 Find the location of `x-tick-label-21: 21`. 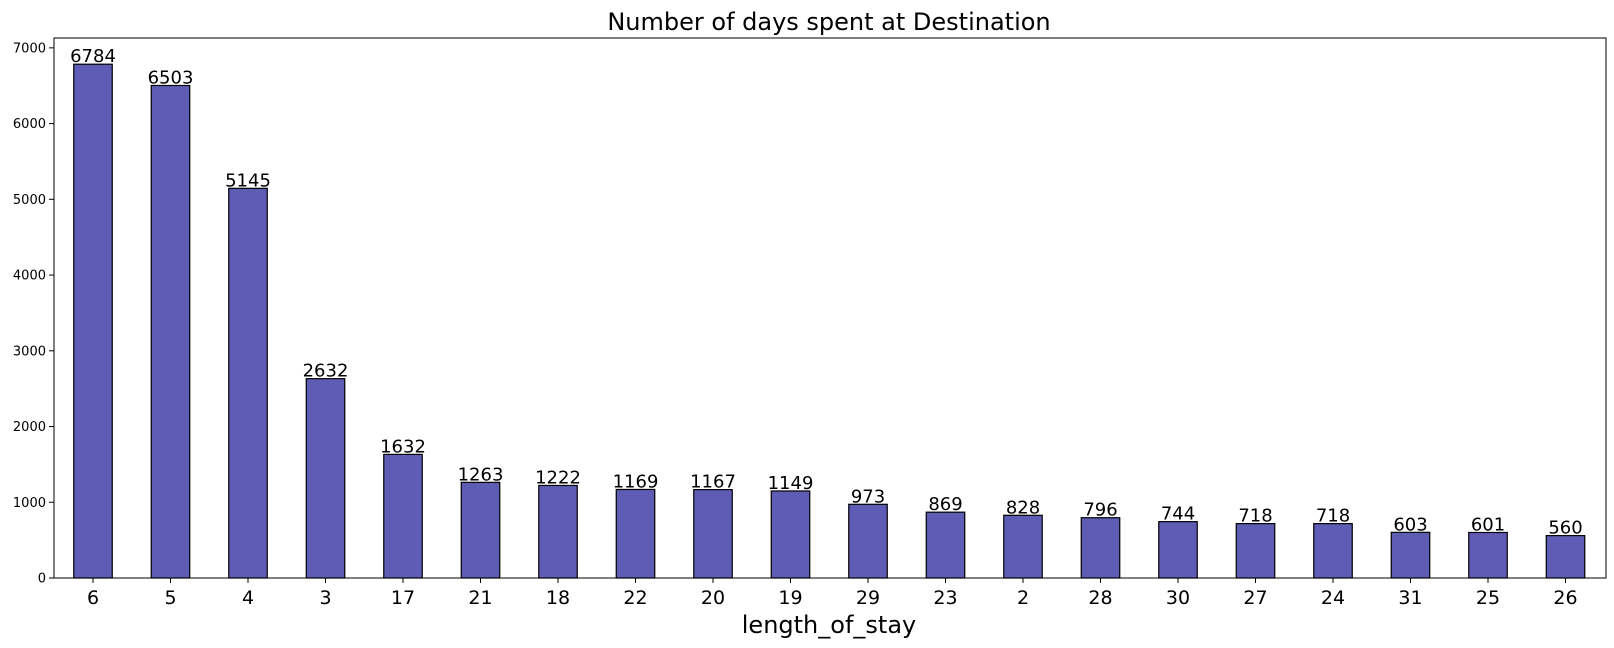

x-tick-label-21: 21 is located at coordinates (480, 598).